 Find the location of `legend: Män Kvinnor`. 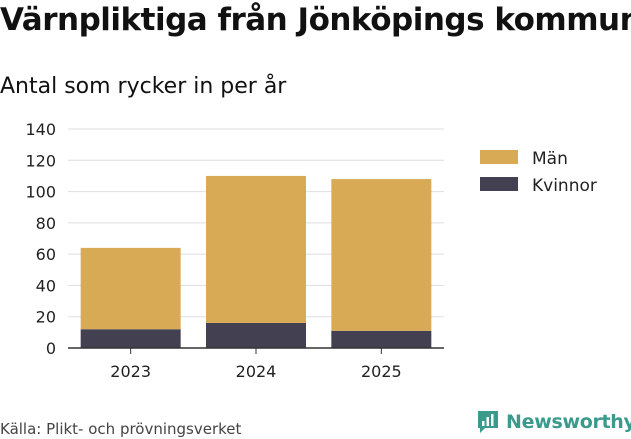

legend: Män Kvinnor is located at coordinates (538, 172).